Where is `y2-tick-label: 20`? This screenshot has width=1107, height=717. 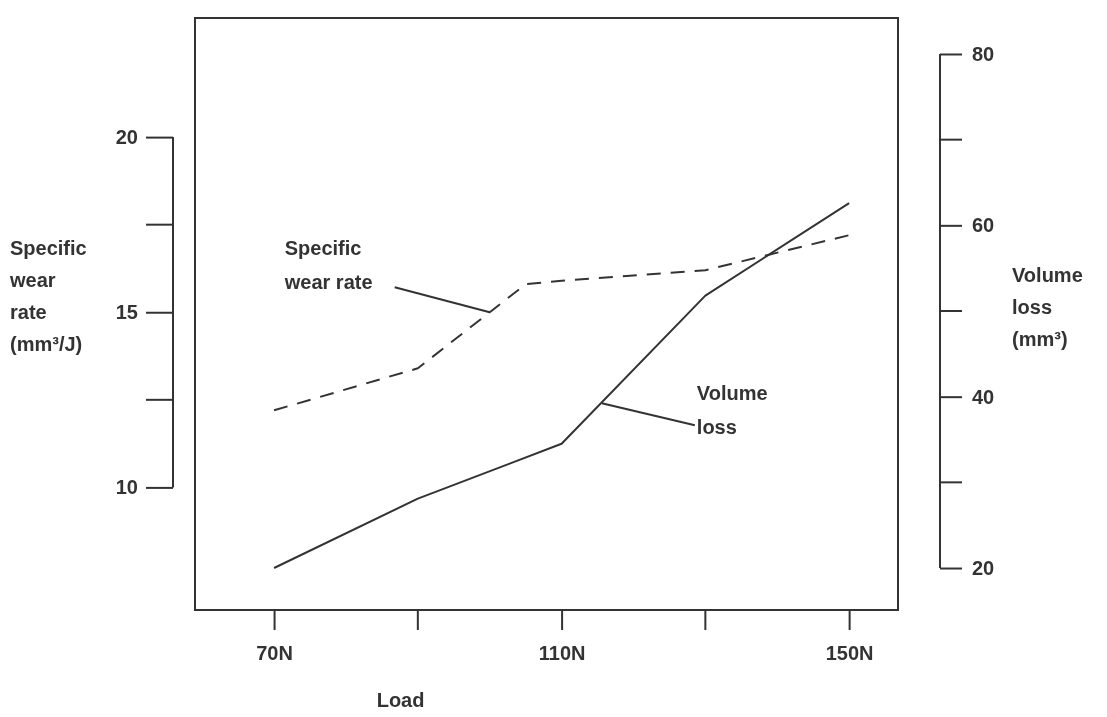 y2-tick-label: 20 is located at coordinates (983, 567).